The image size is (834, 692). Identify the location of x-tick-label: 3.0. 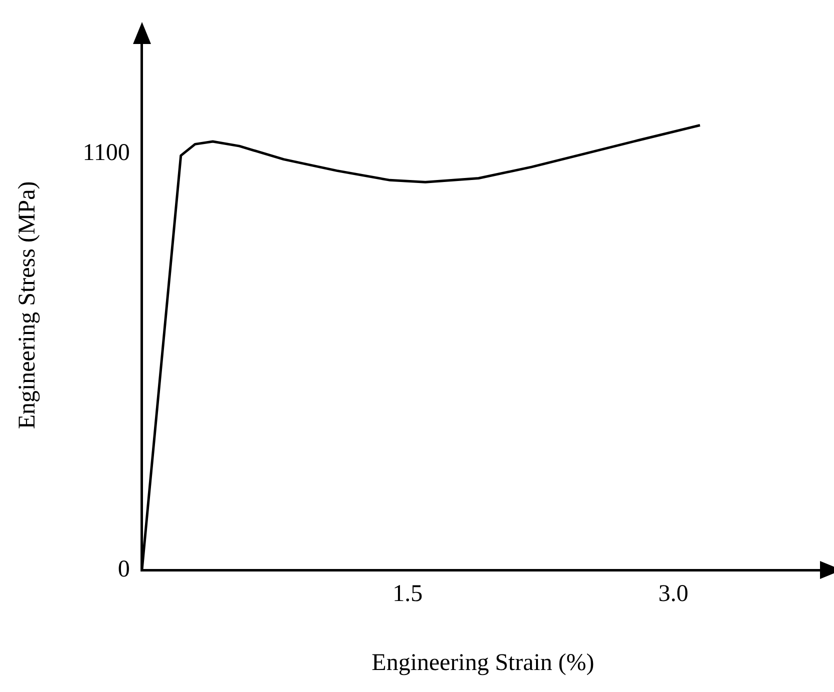
(673, 594).